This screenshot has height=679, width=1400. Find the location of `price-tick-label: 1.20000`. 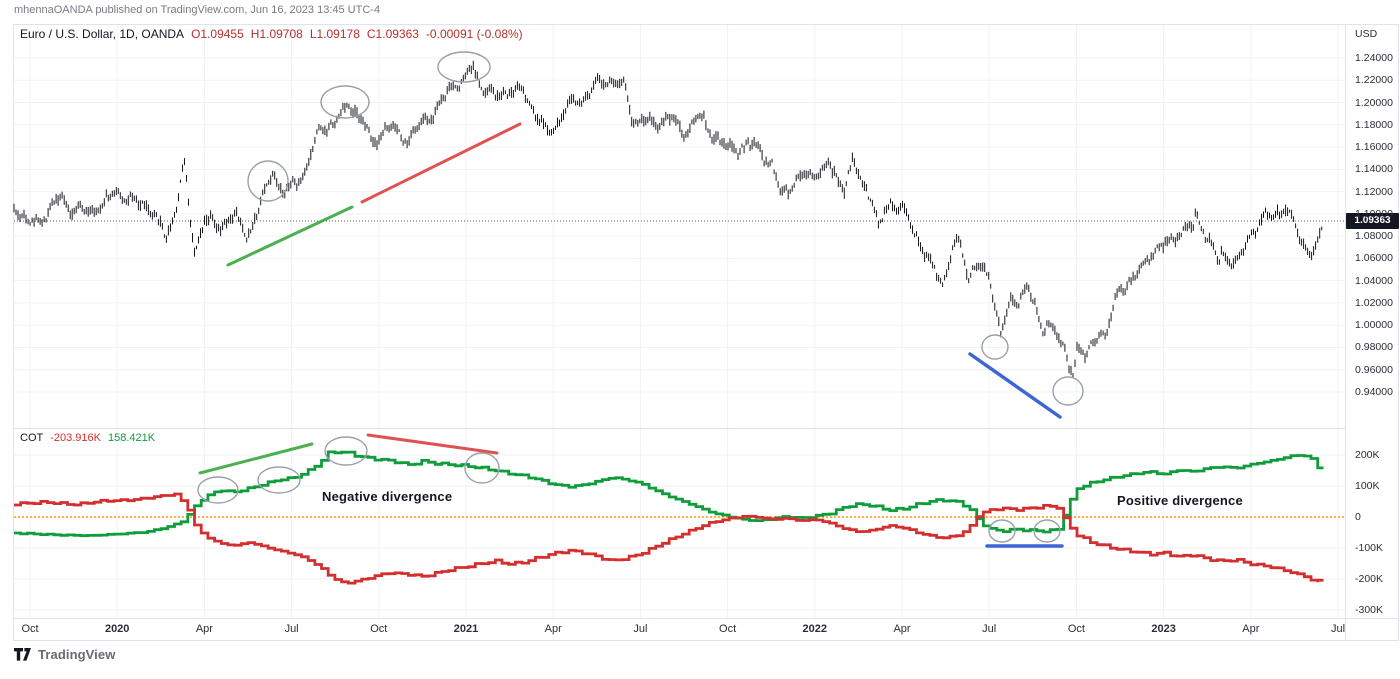

price-tick-label: 1.20000 is located at coordinates (1374, 102).